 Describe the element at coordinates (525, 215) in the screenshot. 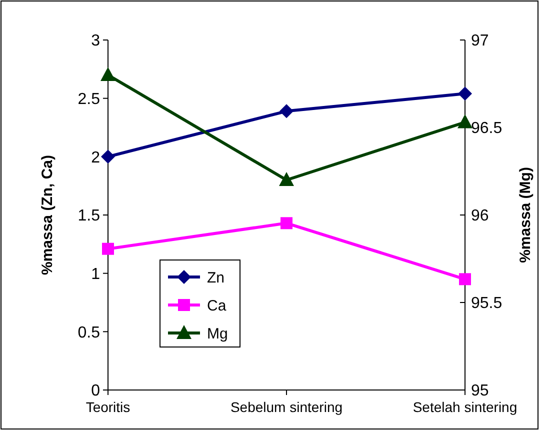

I see `y2-axis-title: %massa (Mg)` at that location.